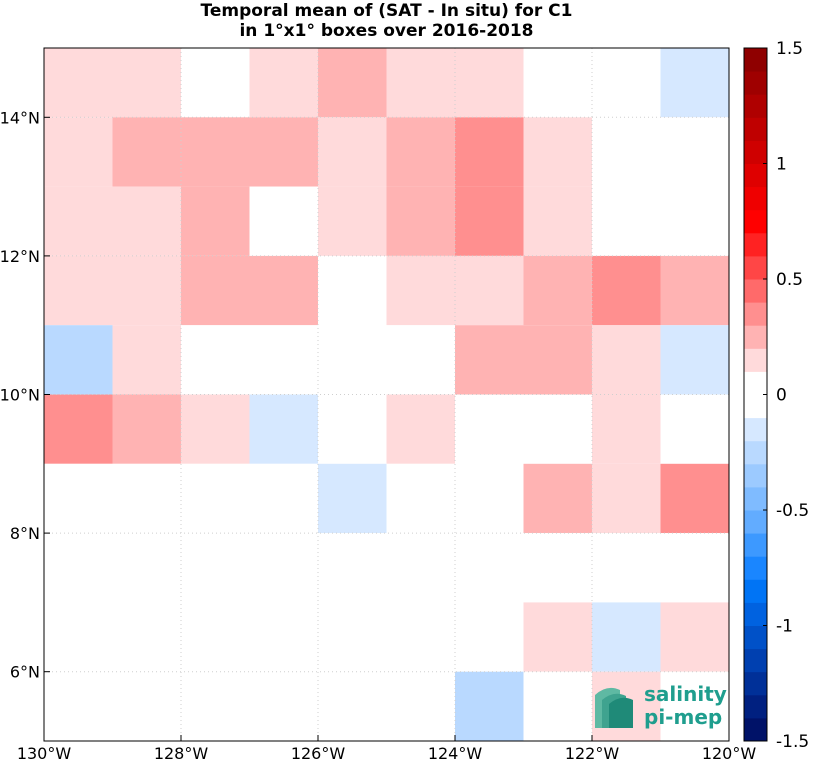 The image size is (813, 763). I want to click on colorbar-tick-label: 0, so click(781, 396).